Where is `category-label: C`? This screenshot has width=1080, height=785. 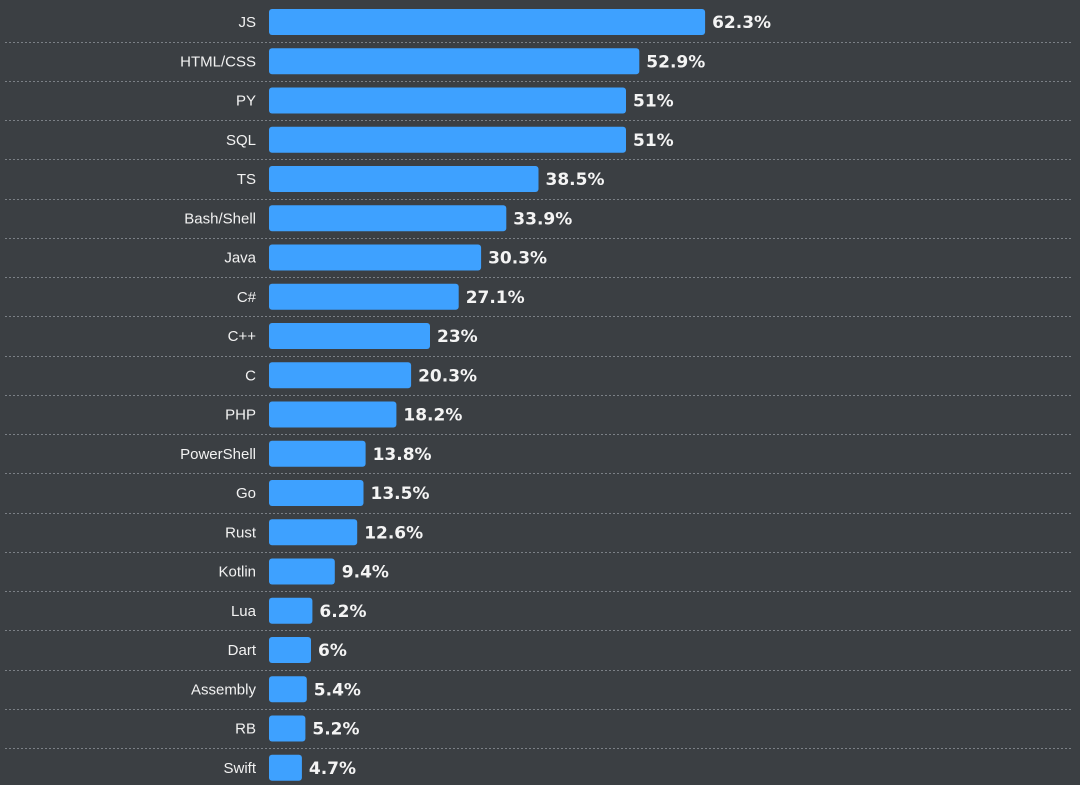
category-label: C is located at coordinates (250, 375).